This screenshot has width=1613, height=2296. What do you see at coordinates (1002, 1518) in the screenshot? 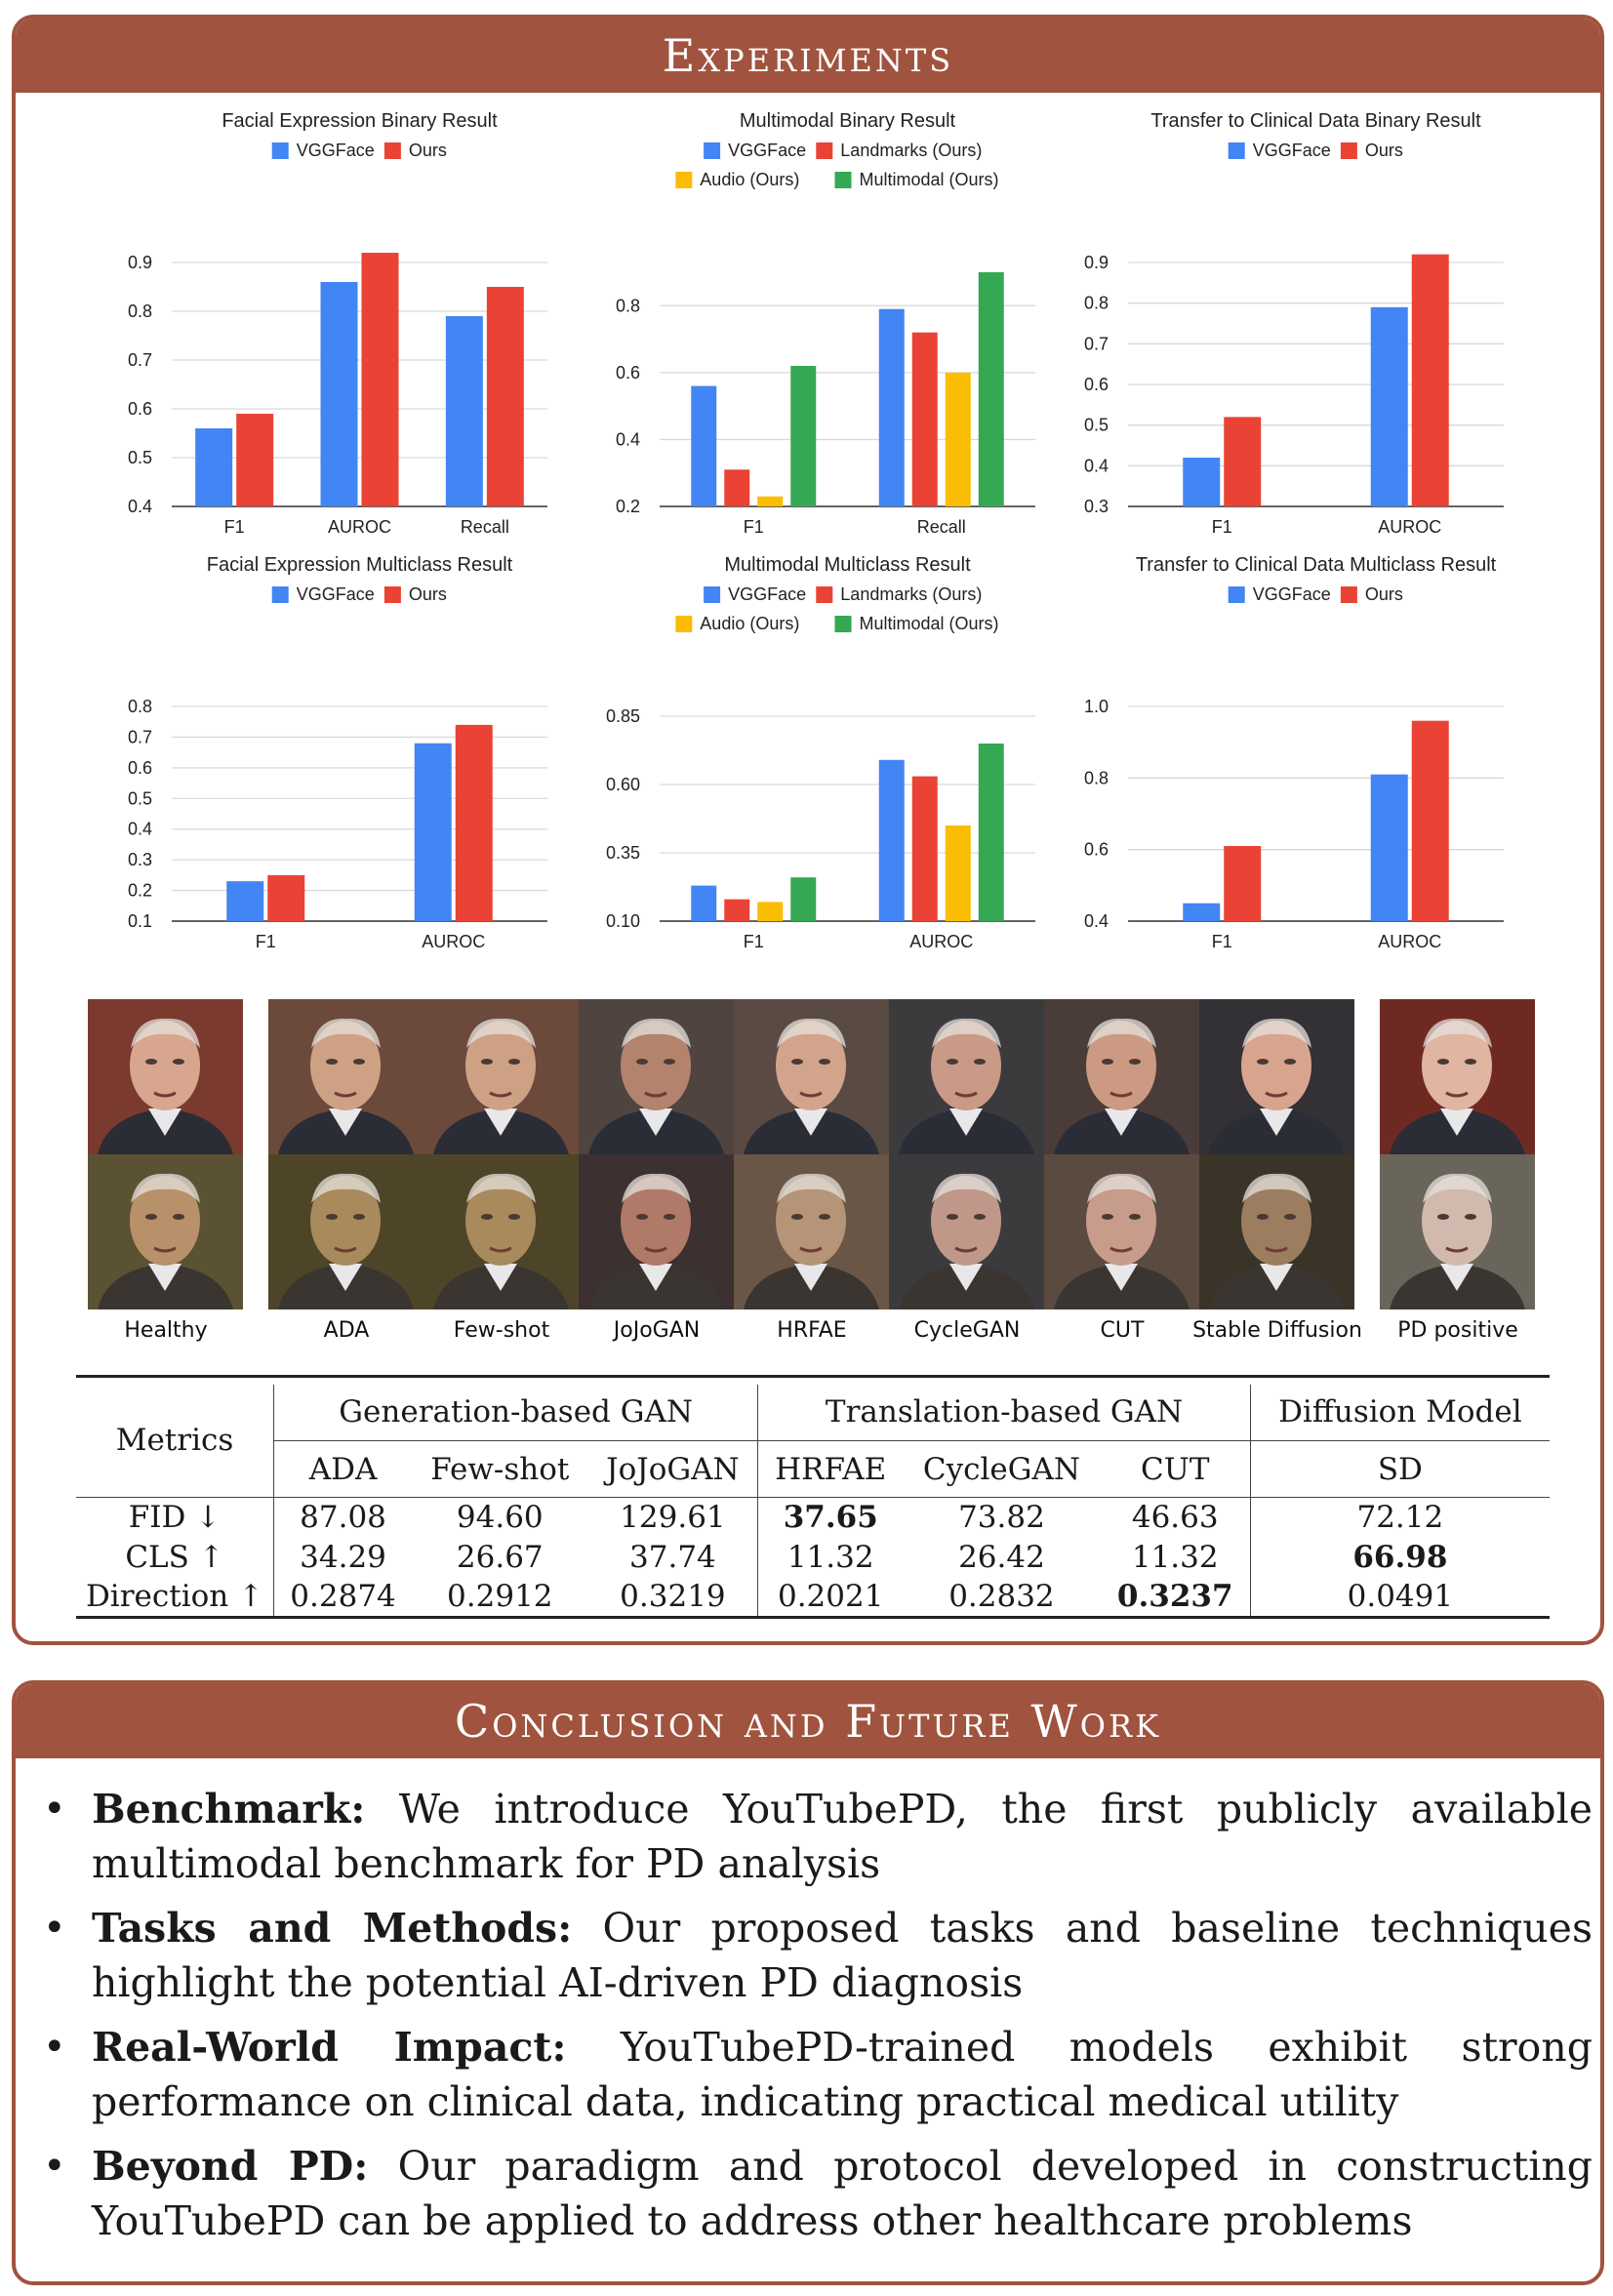
I see `table-cell: 73.82` at bounding box center [1002, 1518].